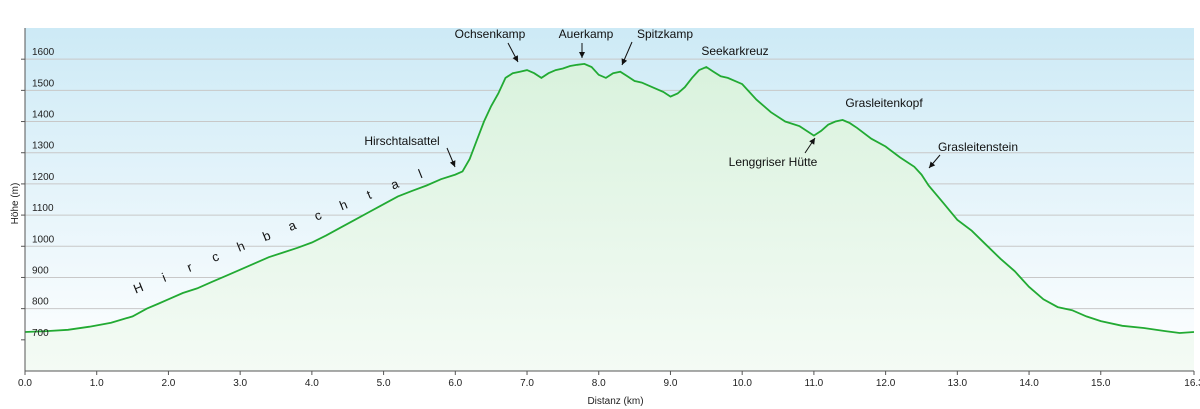  What do you see at coordinates (1101, 383) in the screenshot?
I see `x-tick-label: 15.0` at bounding box center [1101, 383].